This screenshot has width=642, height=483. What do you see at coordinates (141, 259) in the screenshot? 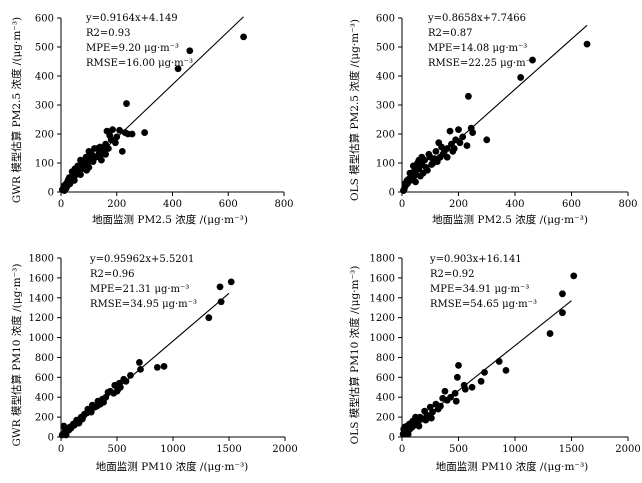
I see `annotation-equation: y=0.95962x+5.5201` at bounding box center [141, 259].